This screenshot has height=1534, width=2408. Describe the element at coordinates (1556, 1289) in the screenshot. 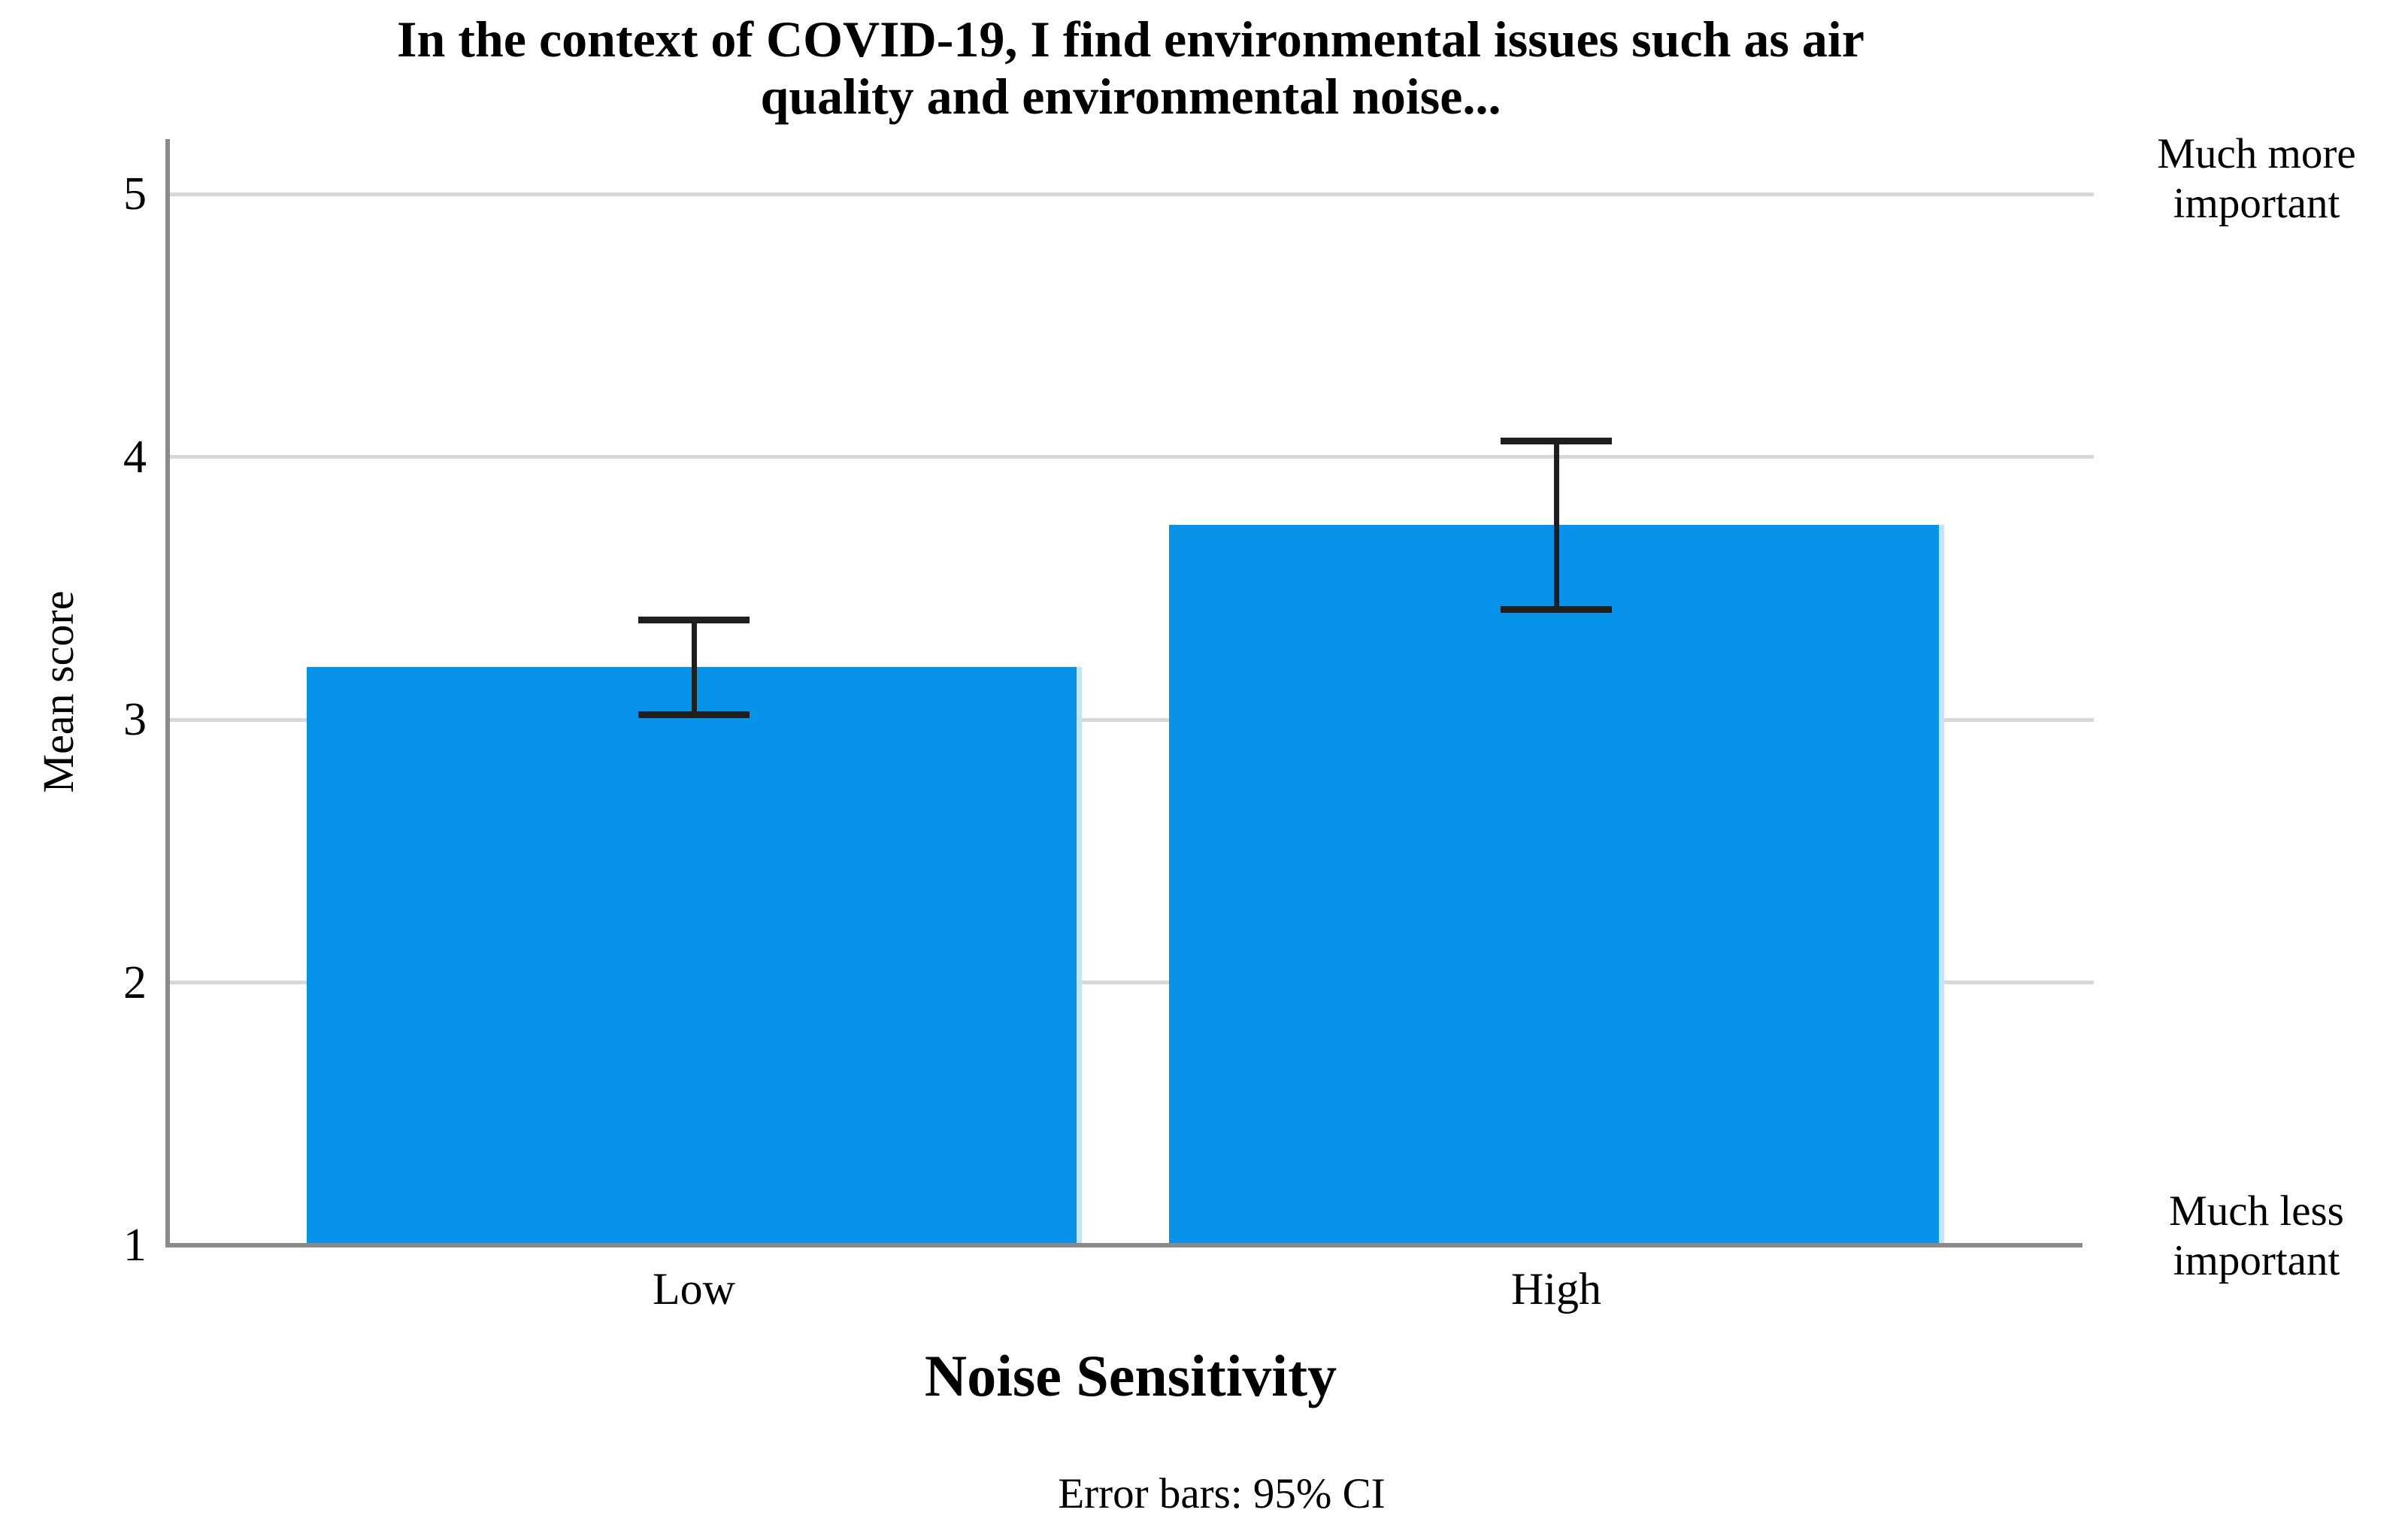

I see `x-tick-label-high: High` at that location.